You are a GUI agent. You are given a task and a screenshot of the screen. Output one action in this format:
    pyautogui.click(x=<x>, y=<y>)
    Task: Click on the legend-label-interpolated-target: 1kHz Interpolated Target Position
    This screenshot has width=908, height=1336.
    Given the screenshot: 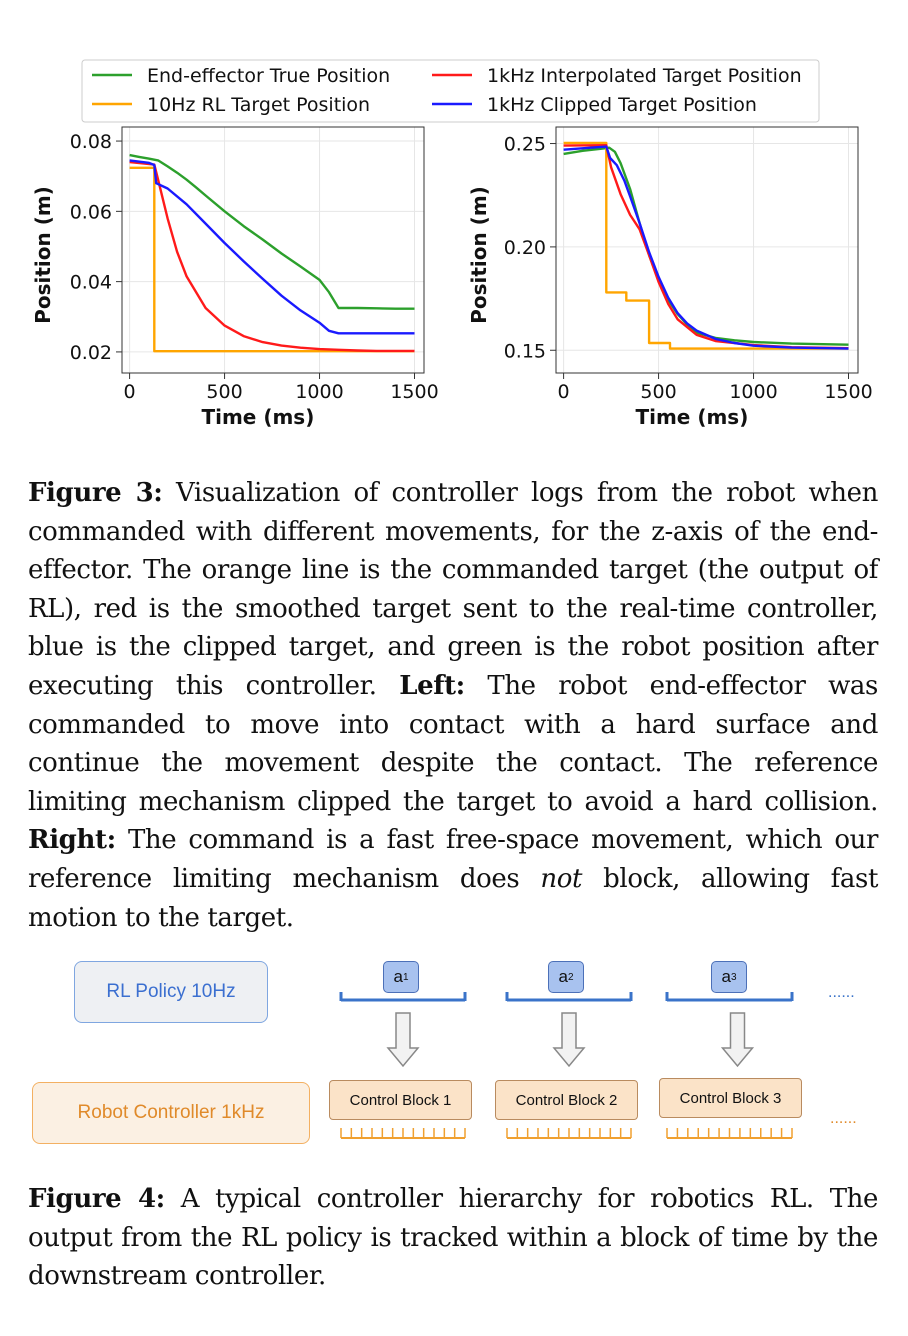 What is the action you would take?
    pyautogui.click(x=644, y=76)
    